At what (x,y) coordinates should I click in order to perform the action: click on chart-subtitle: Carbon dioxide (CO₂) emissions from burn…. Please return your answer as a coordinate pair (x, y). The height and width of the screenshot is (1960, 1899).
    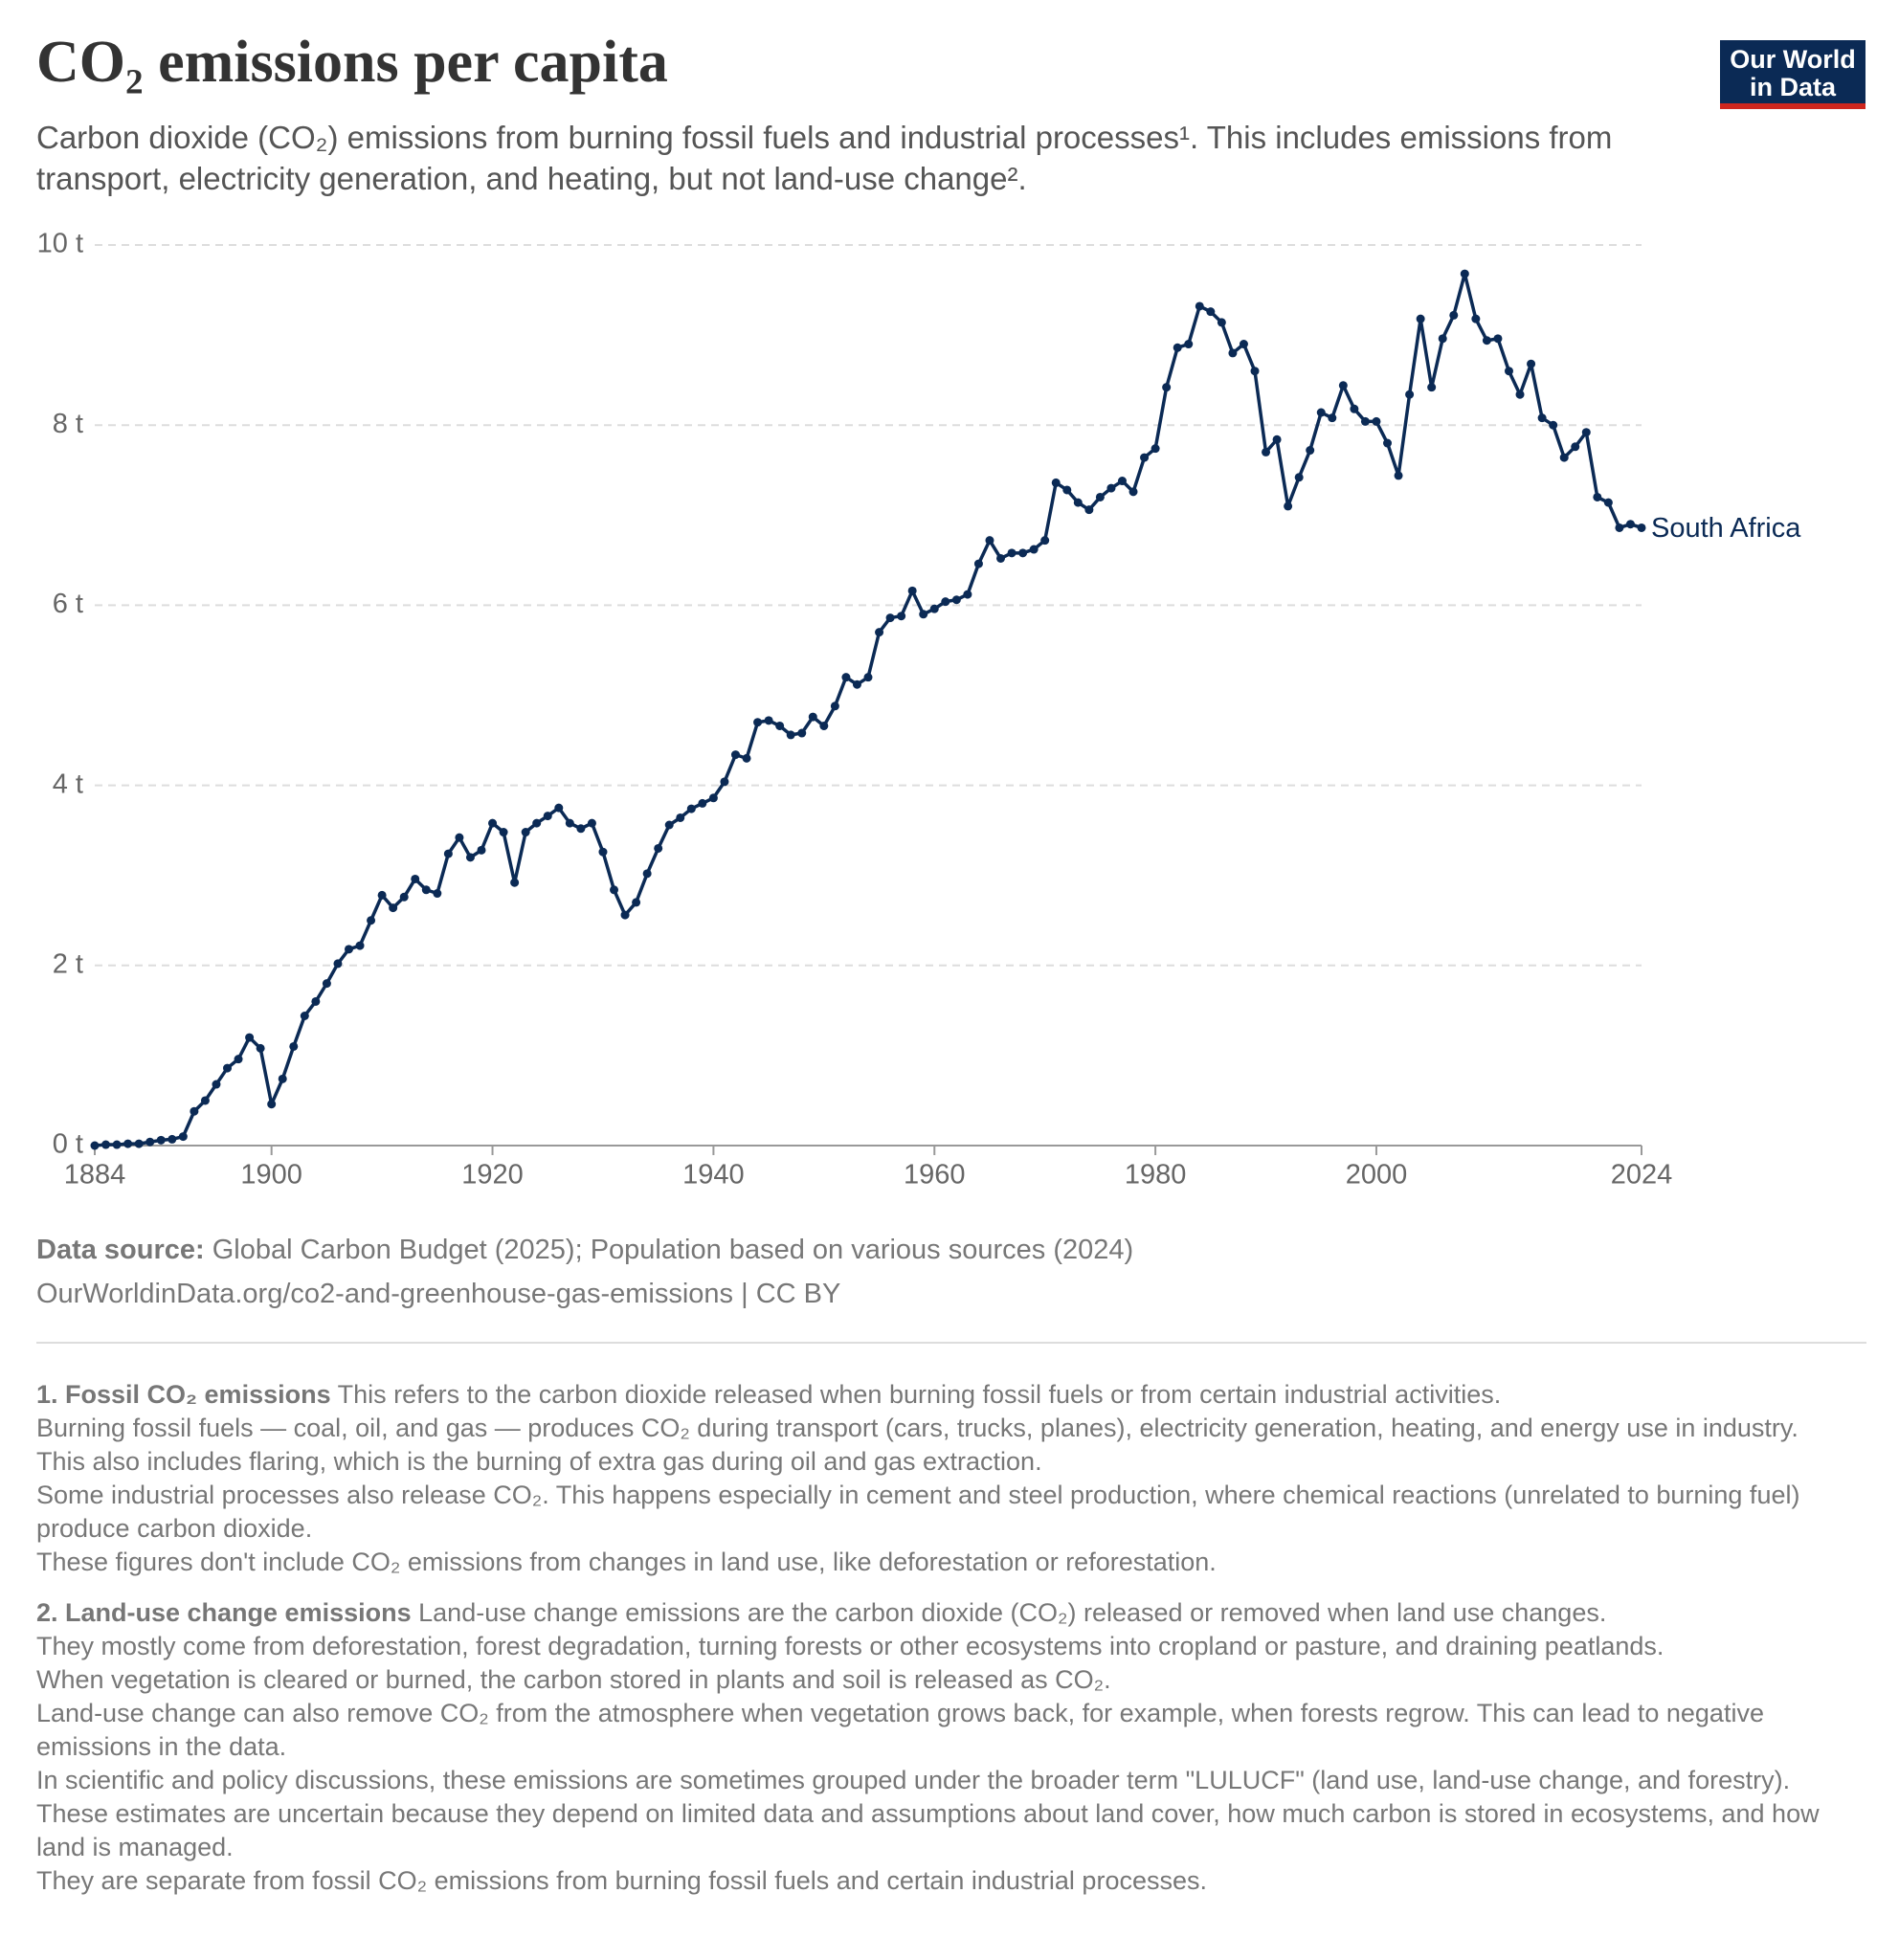
    Looking at the image, I should click on (824, 158).